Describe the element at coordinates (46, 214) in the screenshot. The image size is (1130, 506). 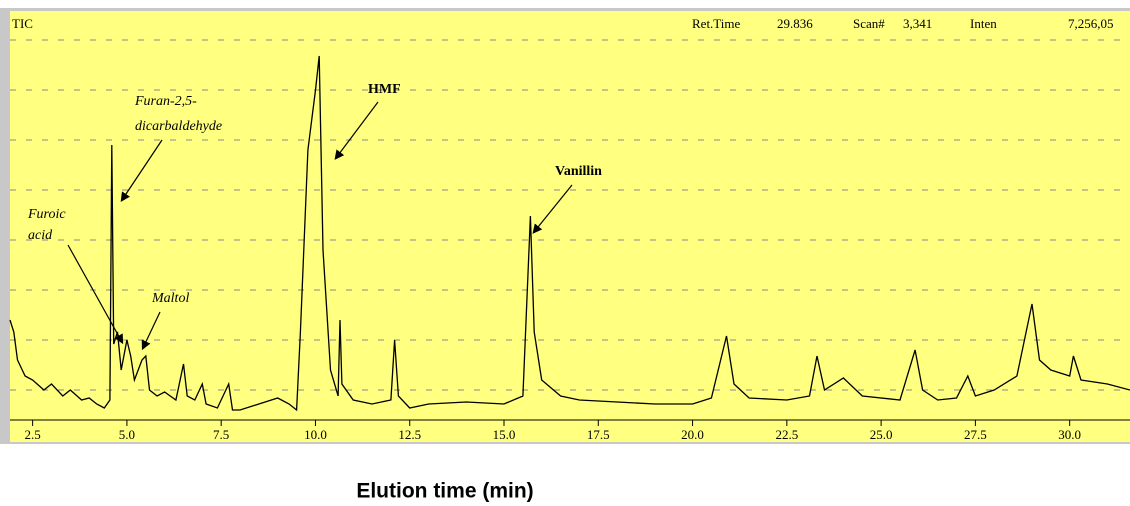
I see `annotation: Furoic` at that location.